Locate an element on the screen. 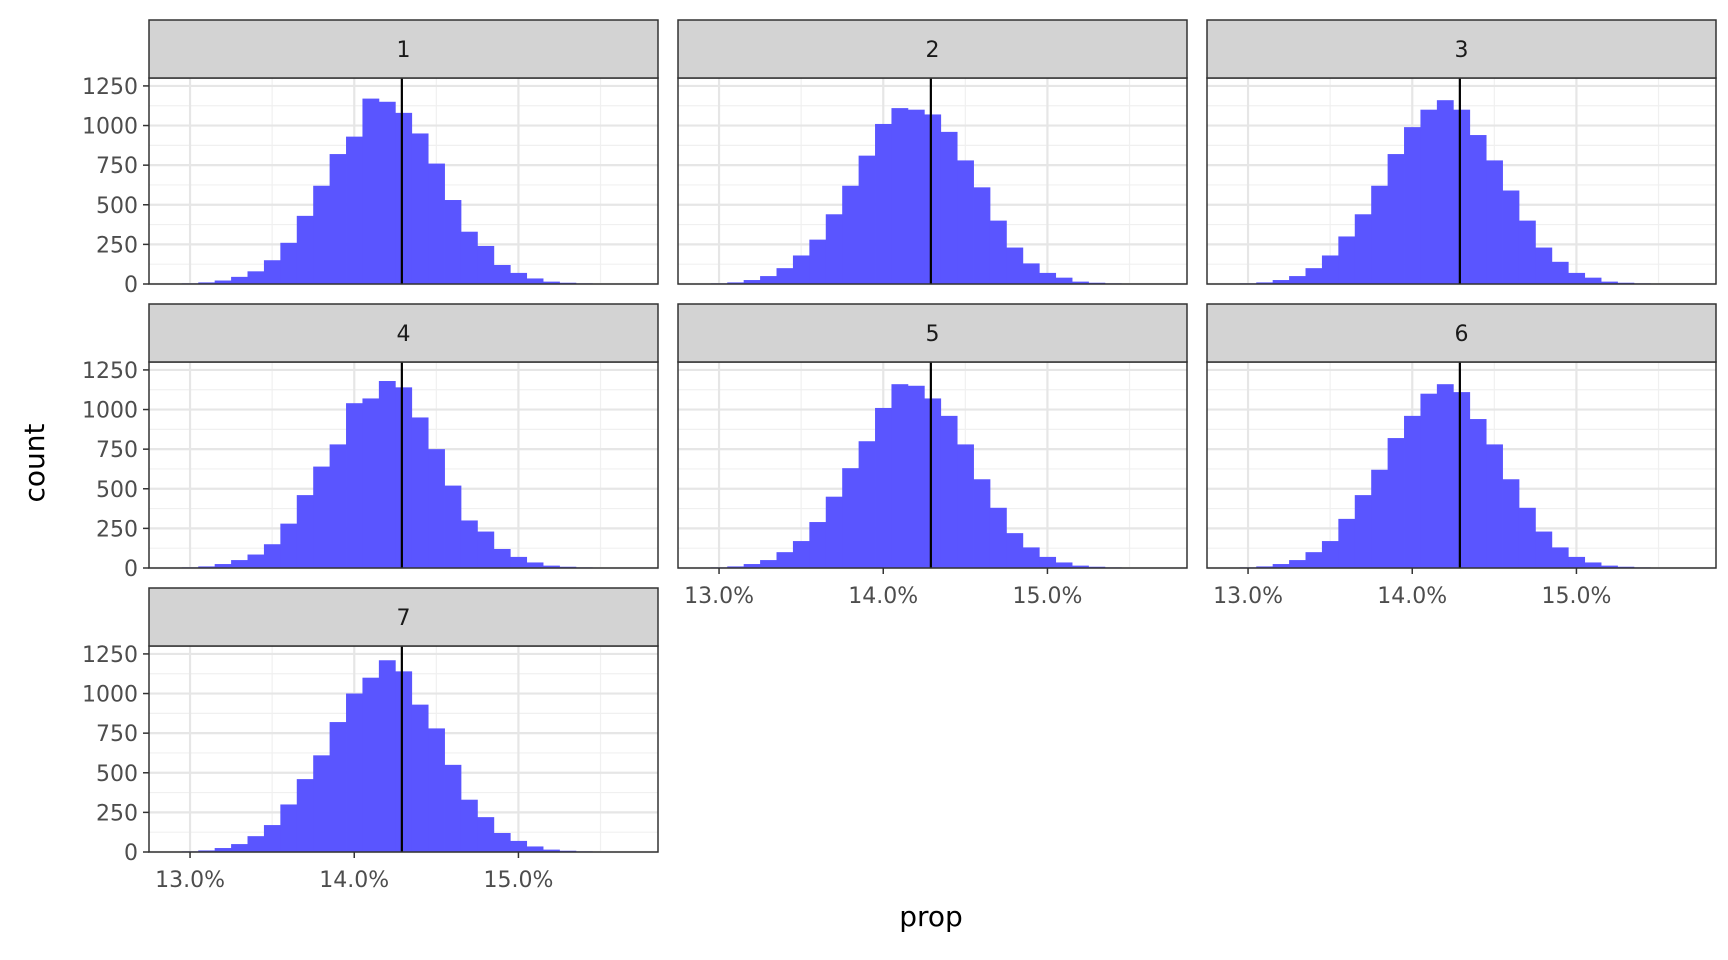 This screenshot has width=1728, height=960. facet-panel-3: 3 is located at coordinates (1461, 152).